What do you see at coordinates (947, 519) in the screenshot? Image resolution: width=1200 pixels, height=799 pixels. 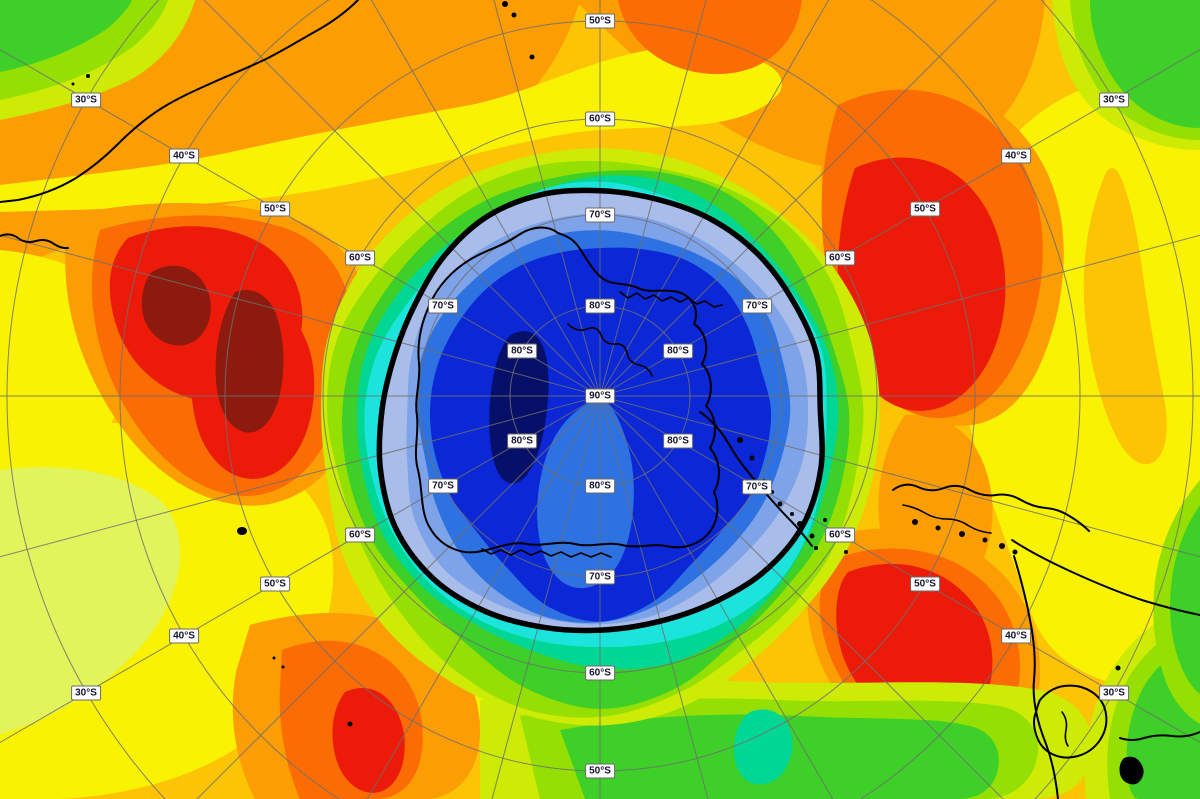 I see `patagonia-inner-coast` at bounding box center [947, 519].